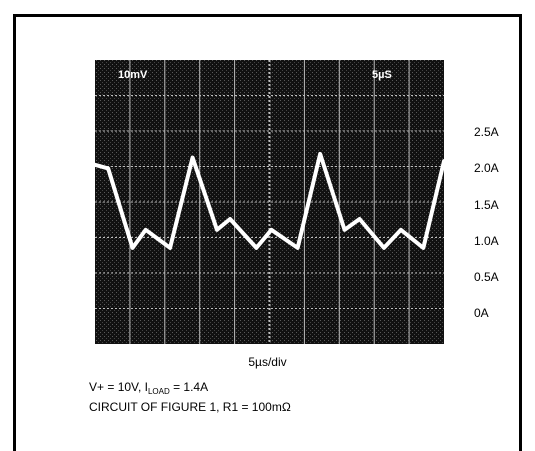 This screenshot has width=535, height=451. I want to click on conditions-suffix: = 1.4A, so click(189, 387).